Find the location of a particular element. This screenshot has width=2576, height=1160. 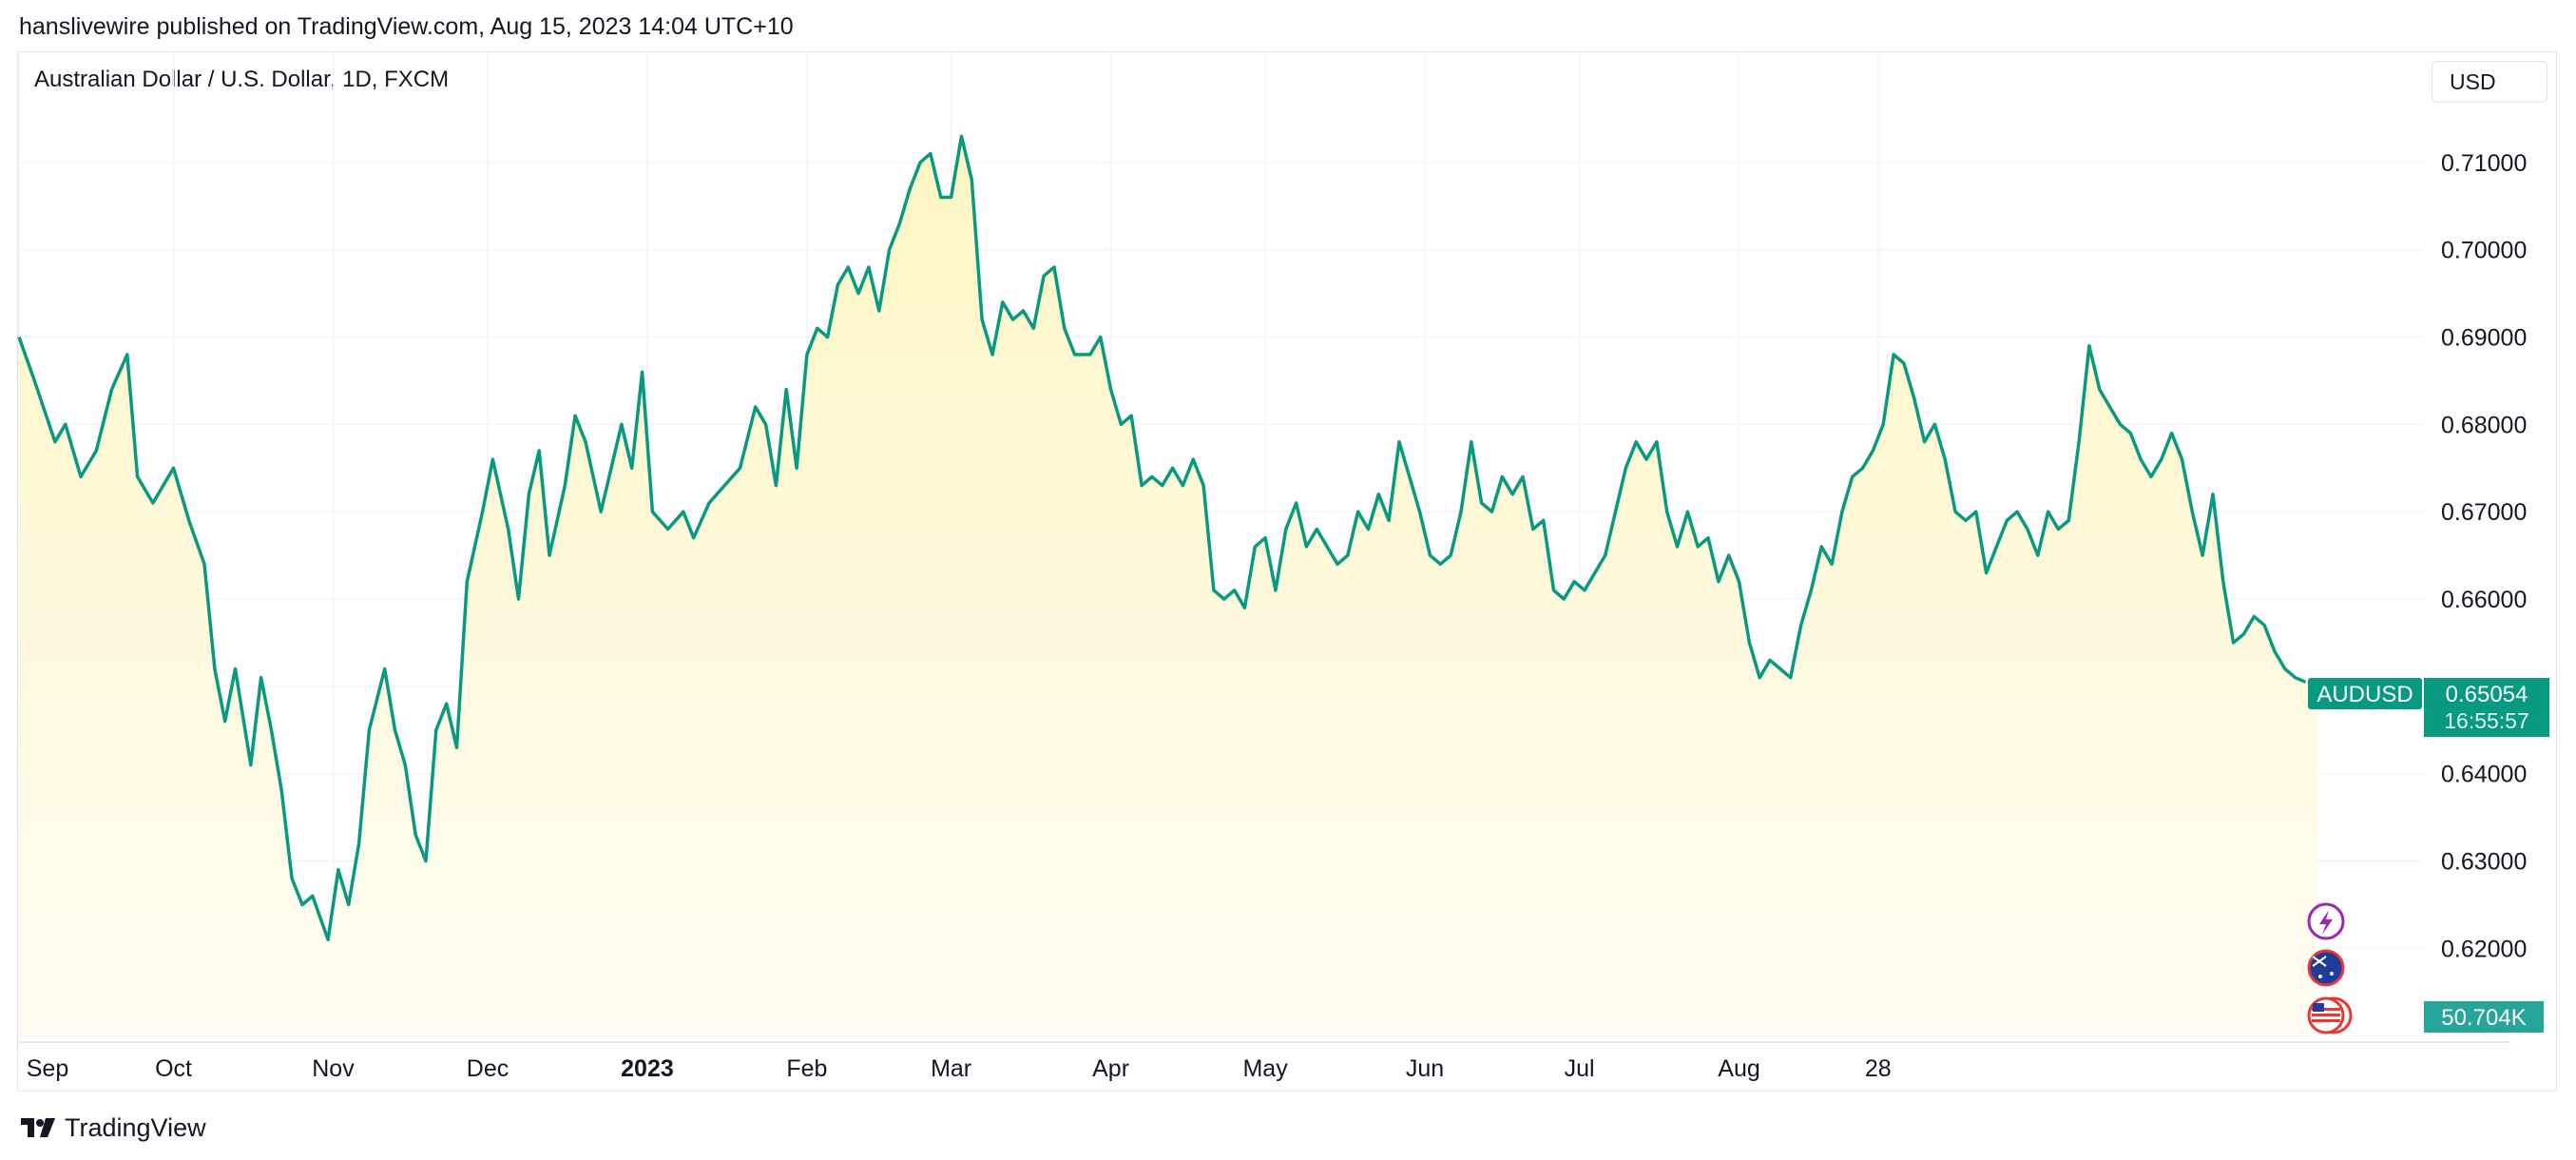

currency-button: USD is located at coordinates (2489, 82).